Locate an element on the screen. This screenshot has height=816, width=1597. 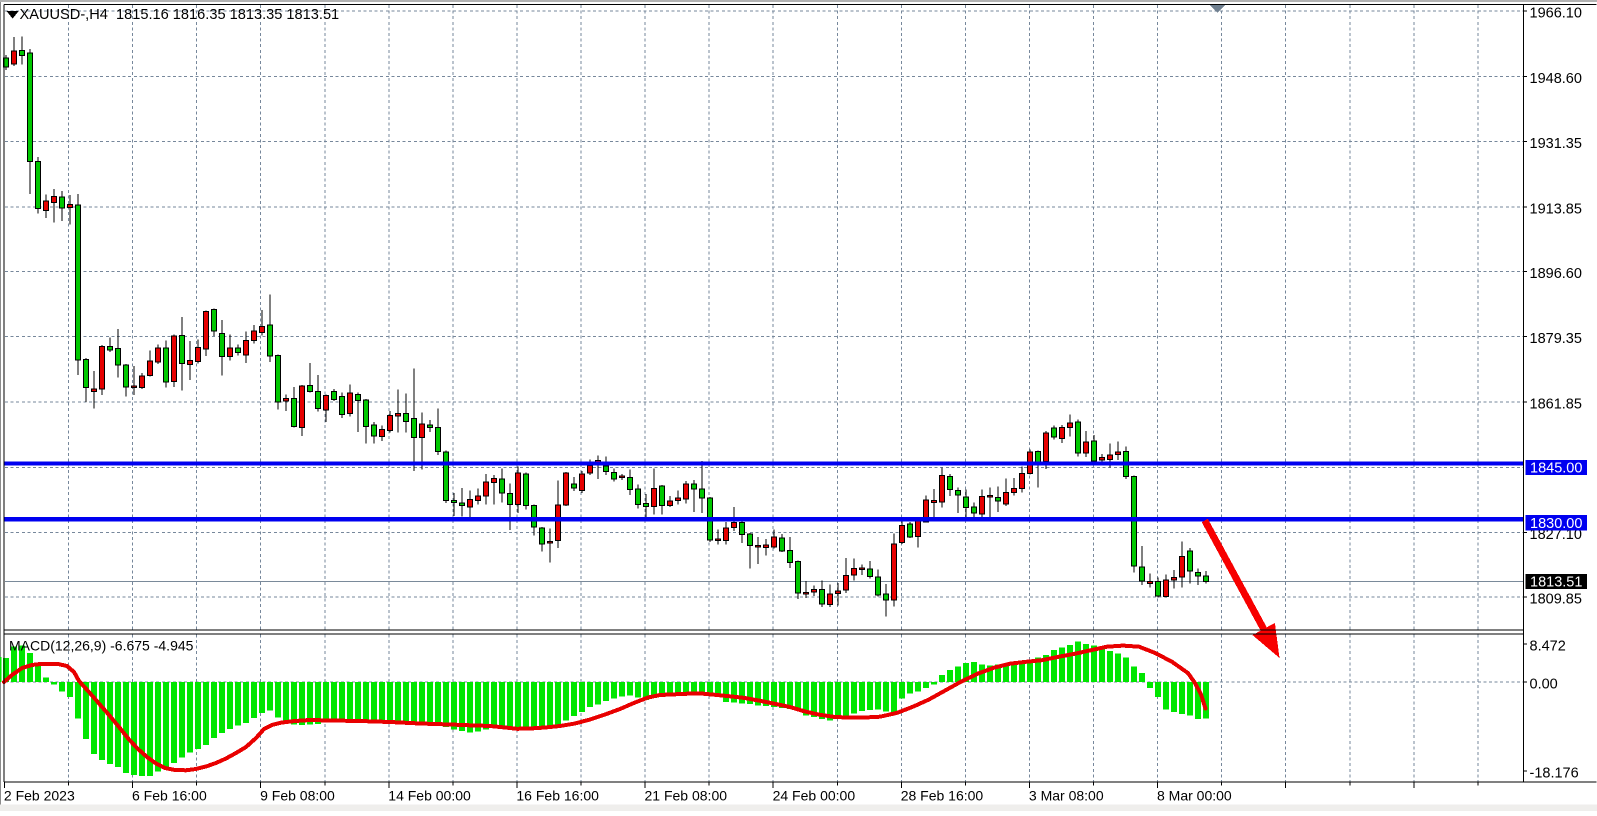
svg-text: 1827.10 is located at coordinates (1556, 535).